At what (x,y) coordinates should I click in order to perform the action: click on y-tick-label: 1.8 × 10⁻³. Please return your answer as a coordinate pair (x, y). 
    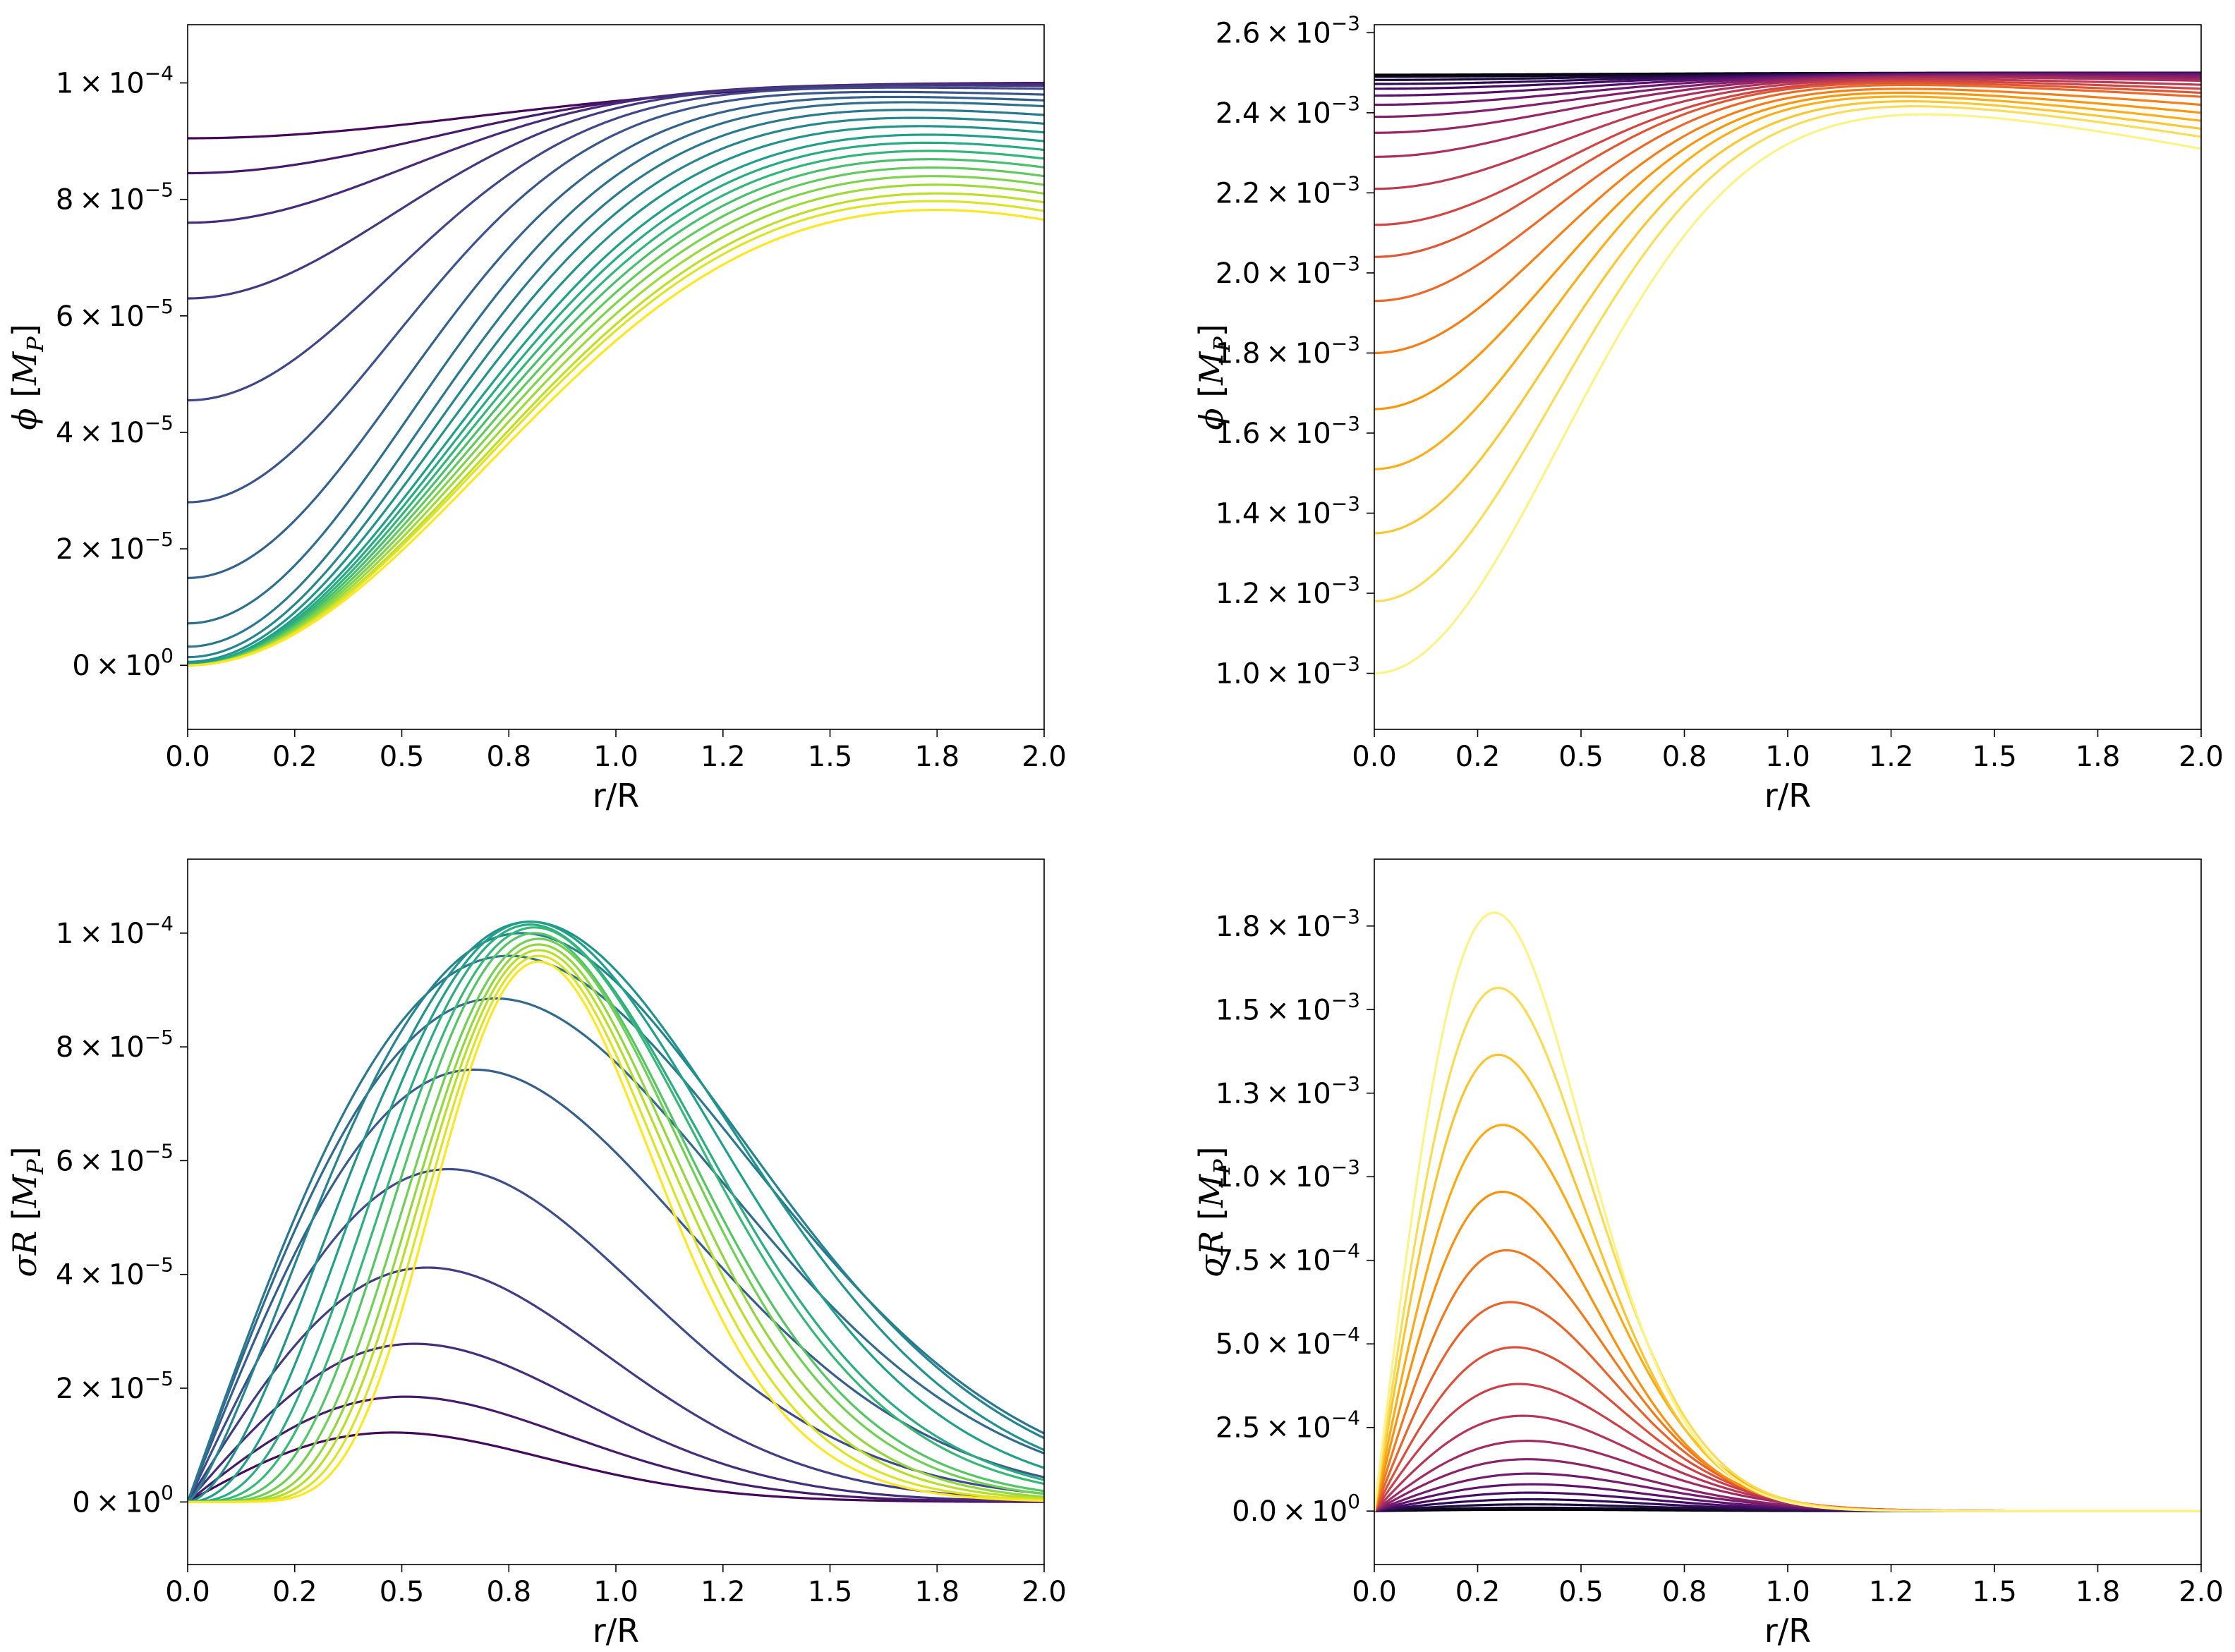
    Looking at the image, I should click on (1288, 351).